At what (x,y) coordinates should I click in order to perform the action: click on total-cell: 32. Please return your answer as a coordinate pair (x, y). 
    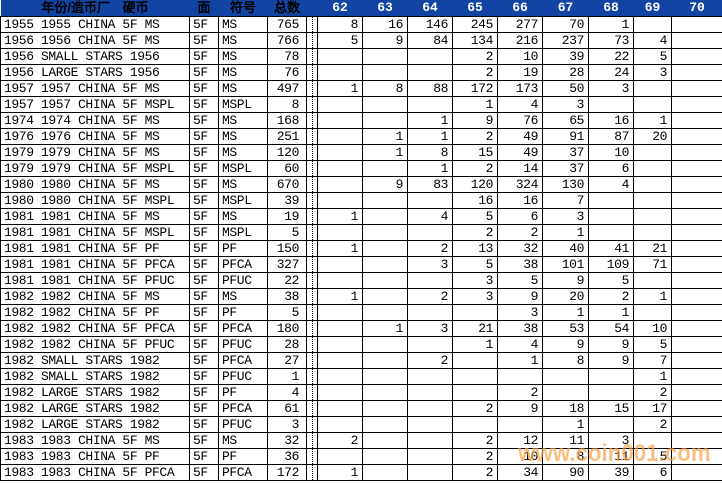
    Looking at the image, I should click on (287, 440).